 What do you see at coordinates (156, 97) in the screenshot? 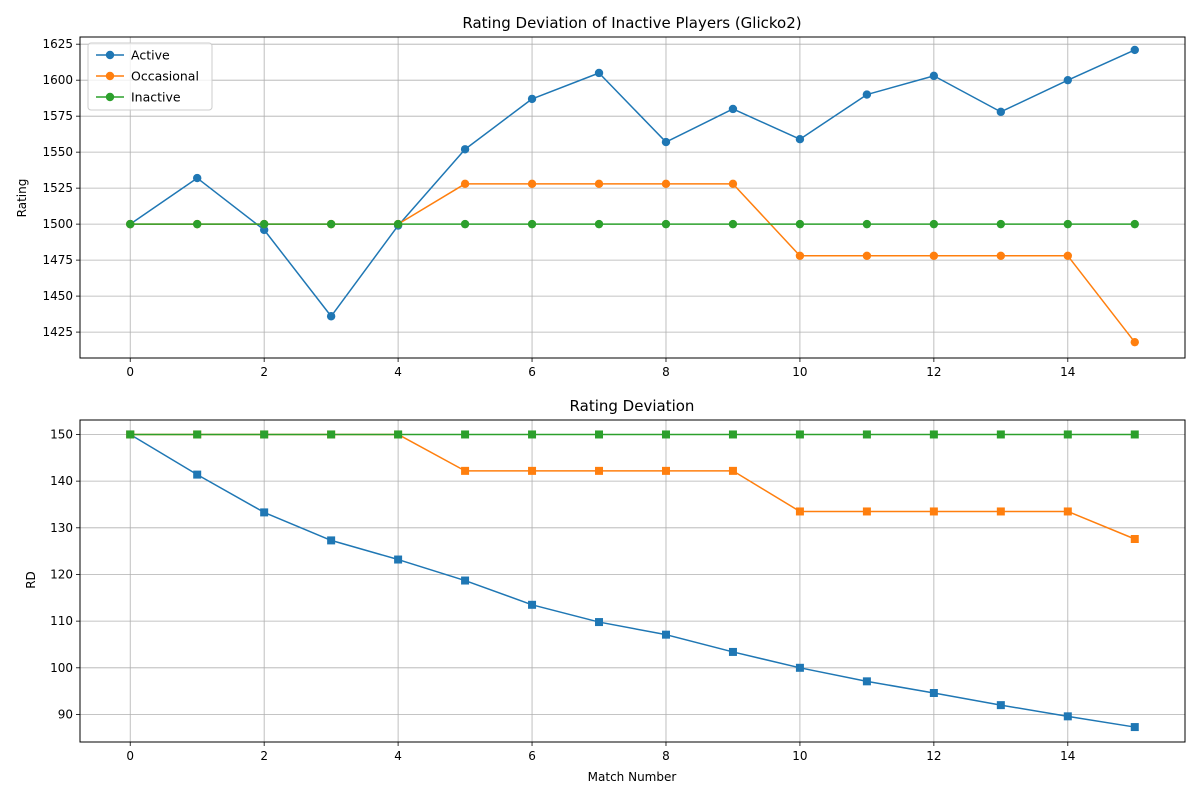
I see `legend-label-inactive: Inactive` at bounding box center [156, 97].